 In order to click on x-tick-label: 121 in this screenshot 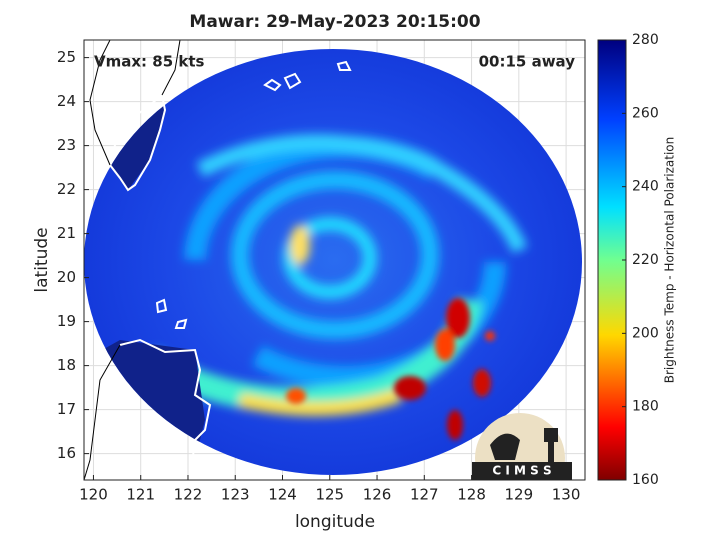, I will do `click(140, 495)`.